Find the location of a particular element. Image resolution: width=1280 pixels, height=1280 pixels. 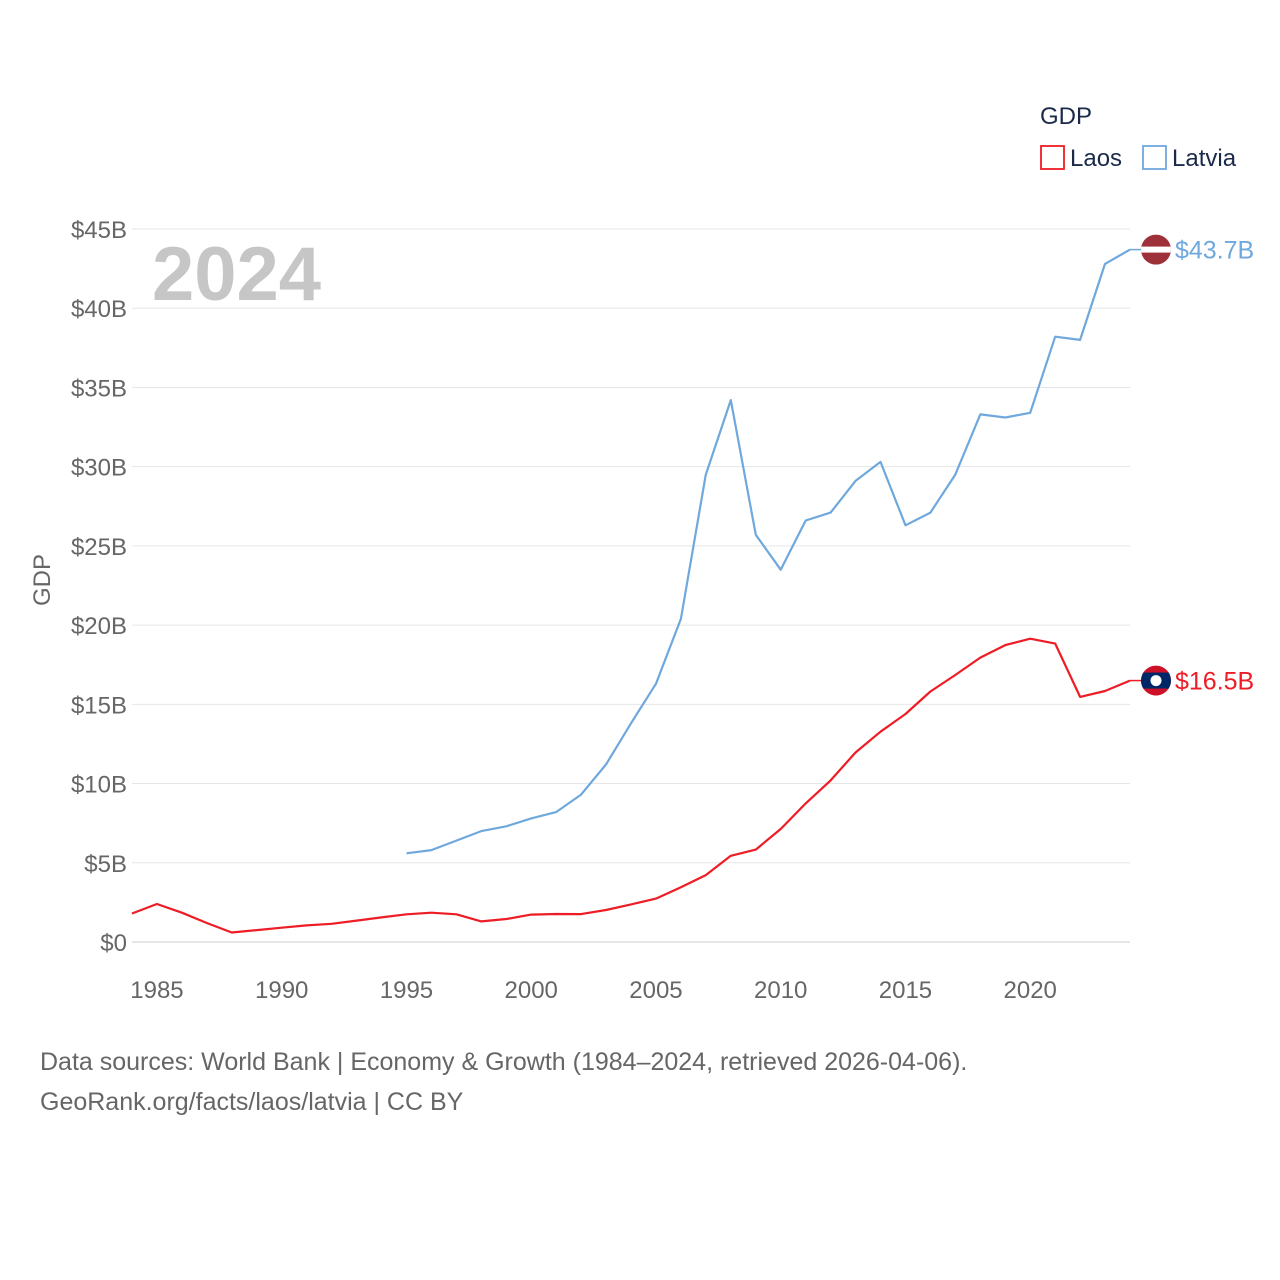

y-tick-label: $10B is located at coordinates (99, 785).